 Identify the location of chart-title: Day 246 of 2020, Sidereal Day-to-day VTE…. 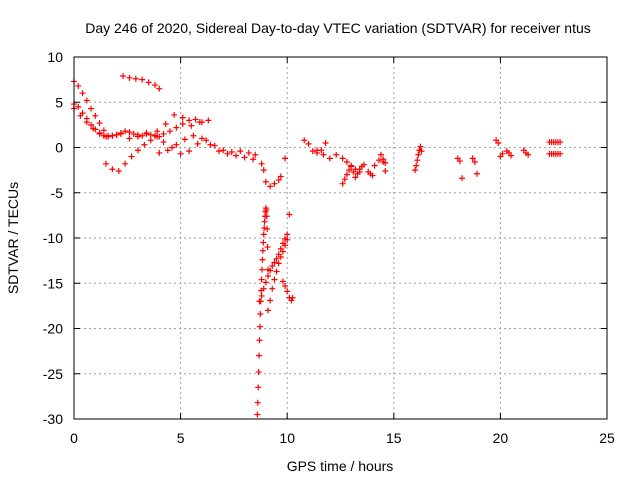
(338, 28).